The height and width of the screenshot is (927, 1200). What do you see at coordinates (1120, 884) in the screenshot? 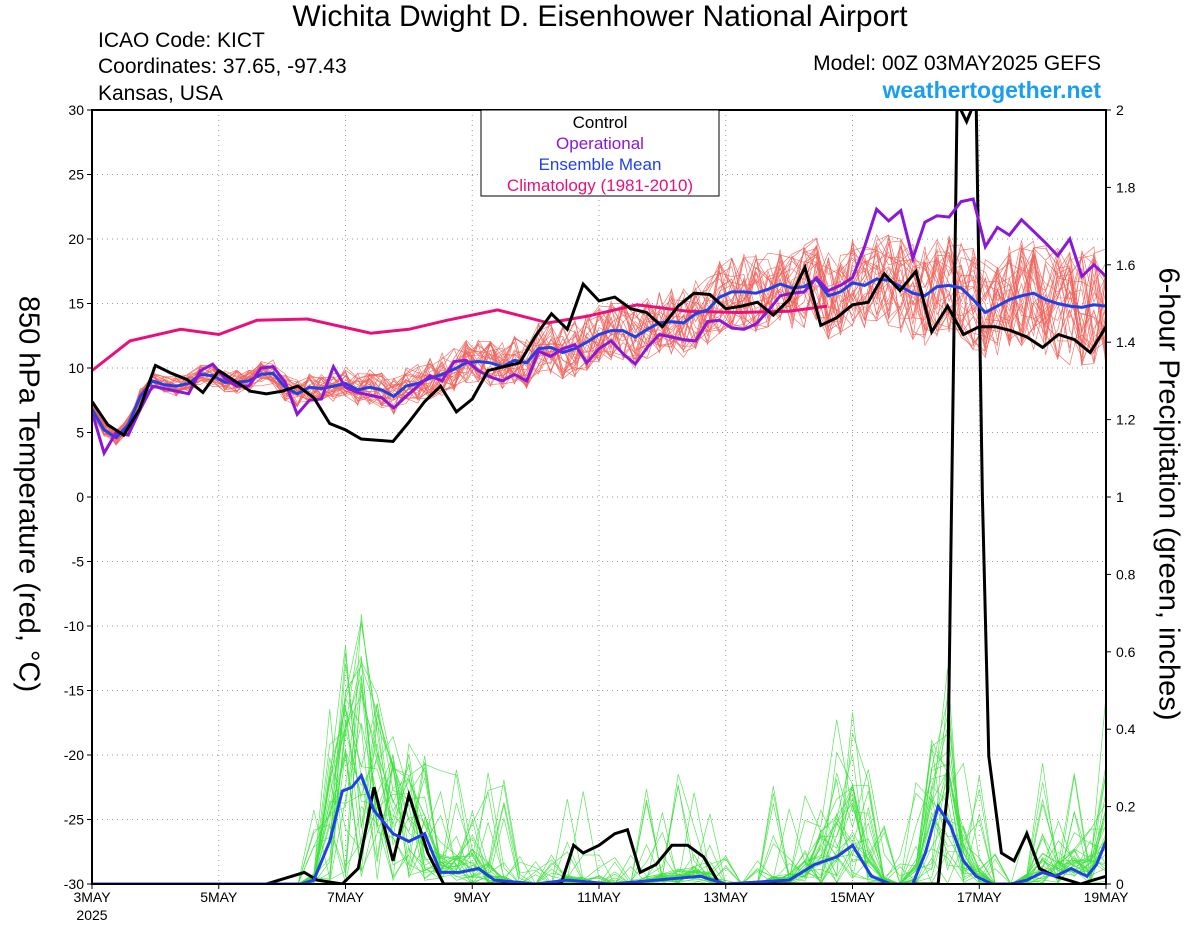
I see `y2-tick-label: 0` at bounding box center [1120, 884].